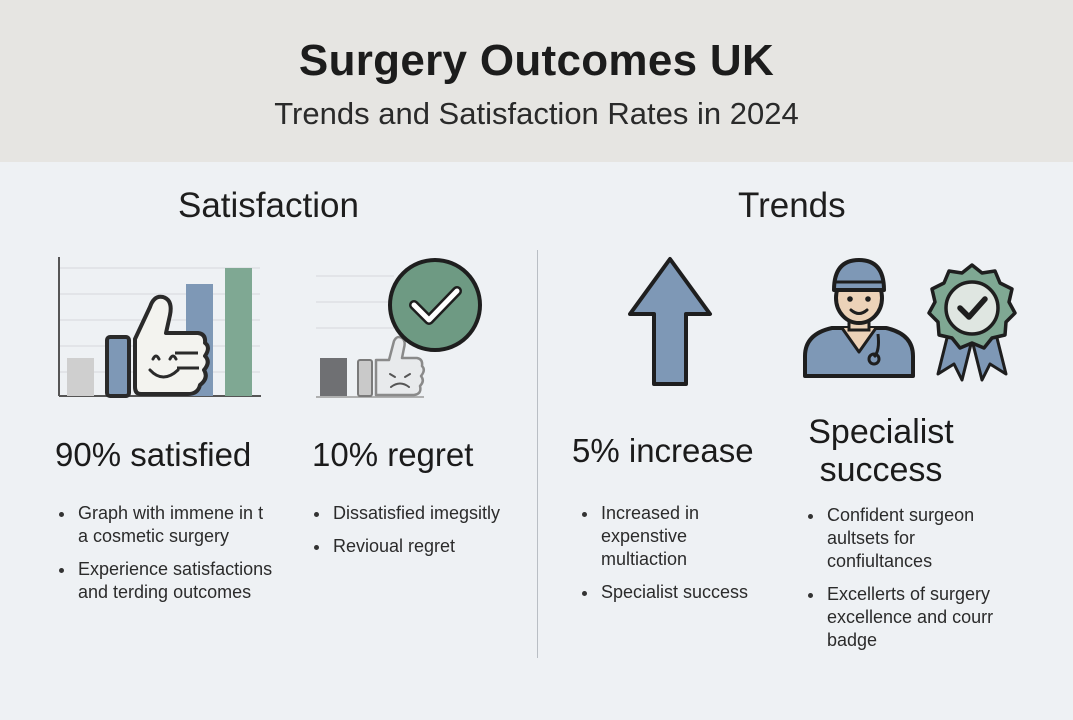  Describe the element at coordinates (399, 328) in the screenshot. I see `check-circle-thumbs-down-icon` at that location.